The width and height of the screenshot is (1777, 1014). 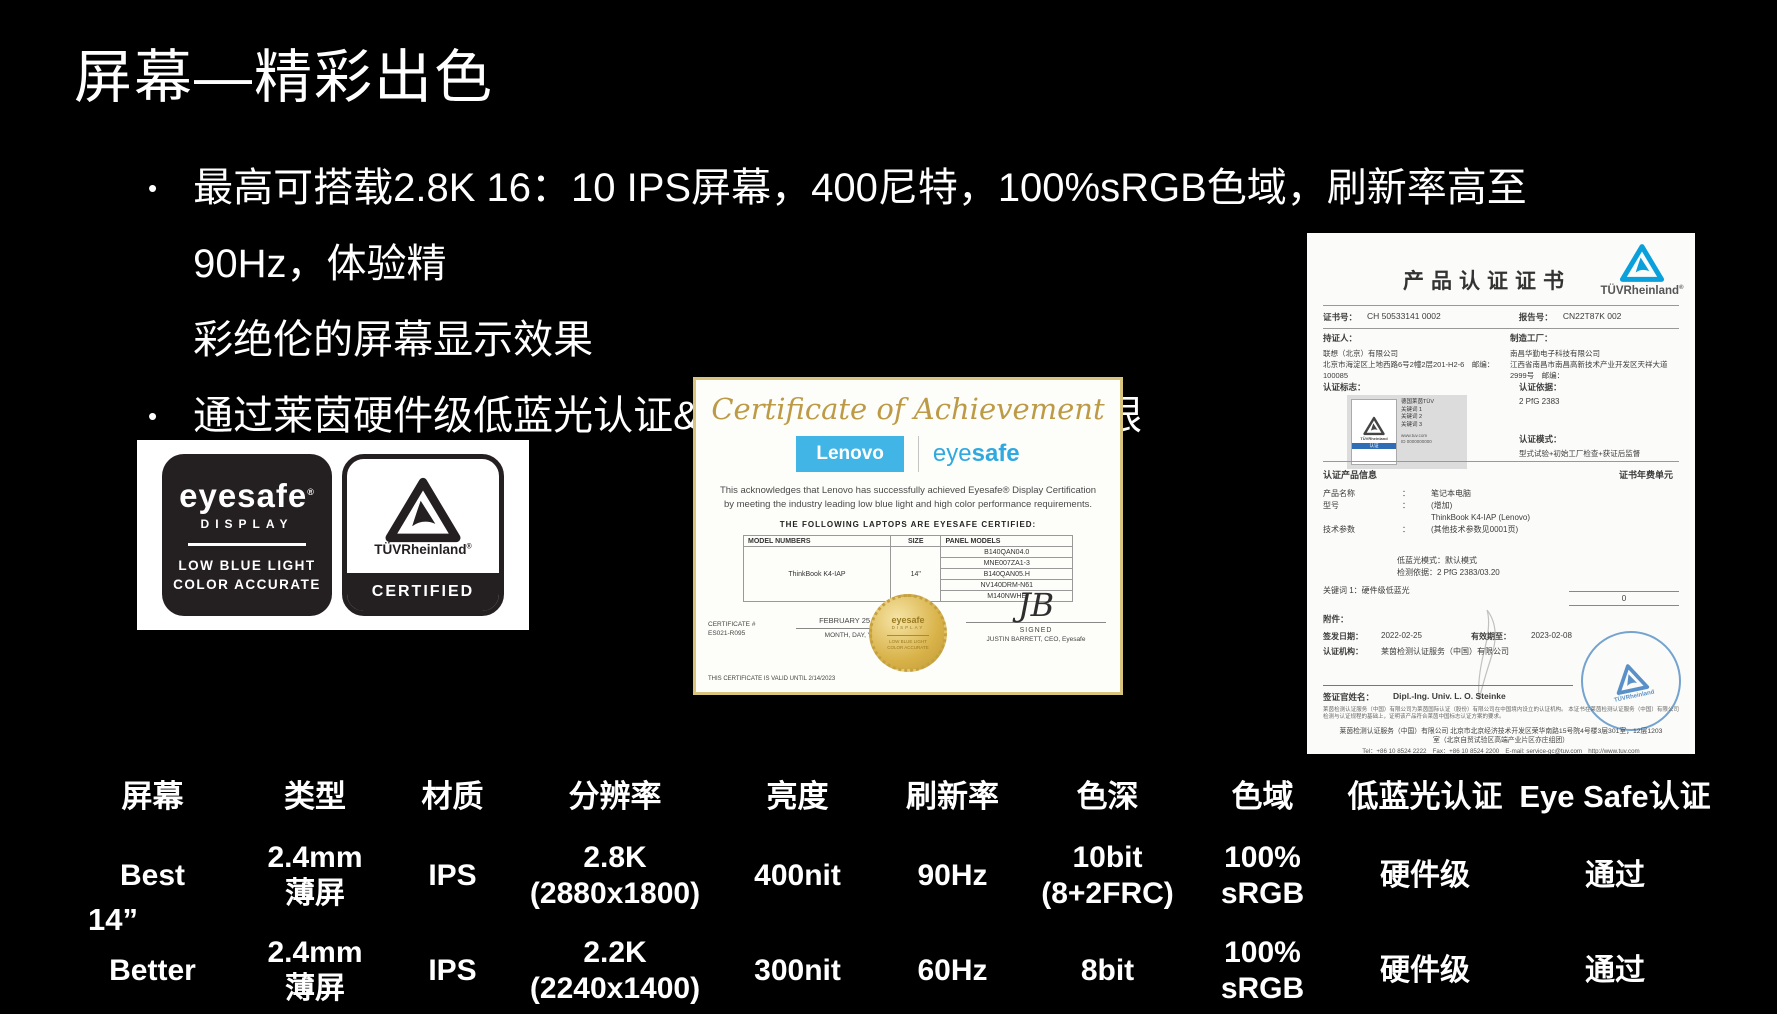 What do you see at coordinates (452, 796) in the screenshot?
I see `spec-header-cell: 材质` at bounding box center [452, 796].